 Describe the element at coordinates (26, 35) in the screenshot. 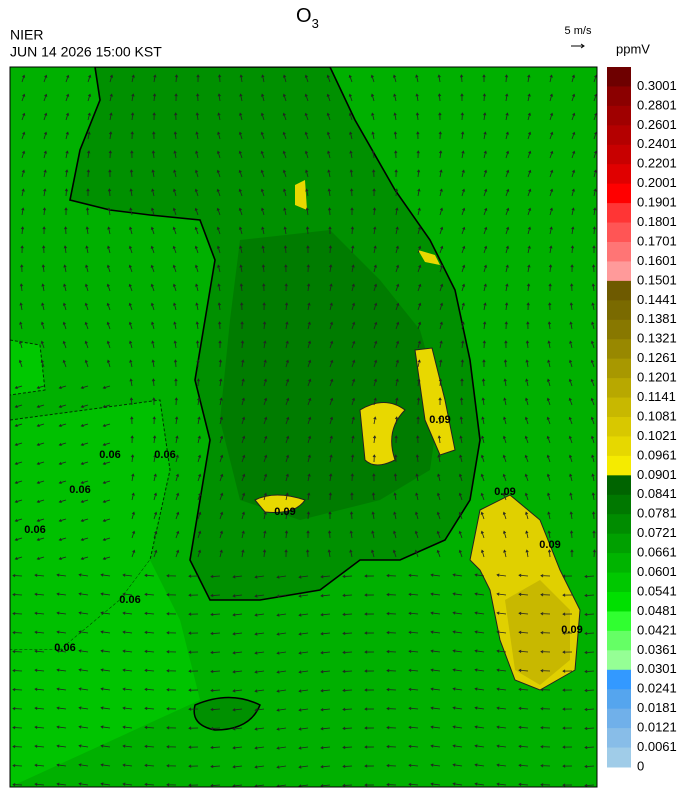

I see `agency: NIER` at that location.